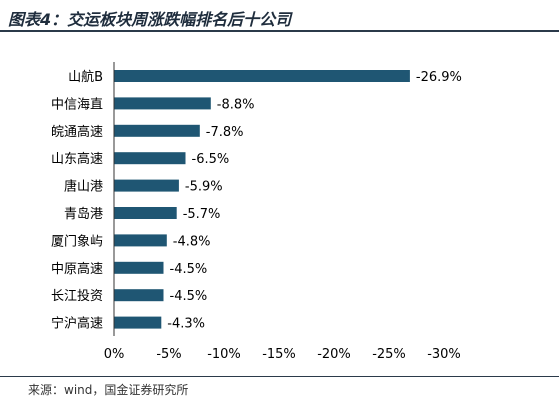 The width and height of the screenshot is (559, 404). What do you see at coordinates (279, 376) in the screenshot?
I see `footer-divider` at bounding box center [279, 376].